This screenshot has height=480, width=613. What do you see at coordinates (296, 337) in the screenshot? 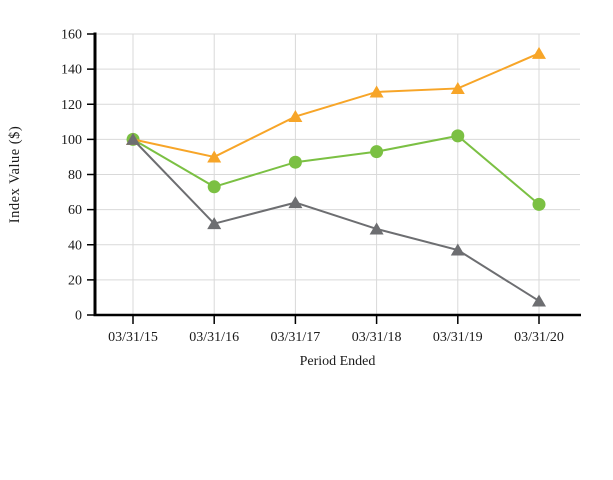
I see `x-tick-label: 03/31/17` at bounding box center [296, 337].